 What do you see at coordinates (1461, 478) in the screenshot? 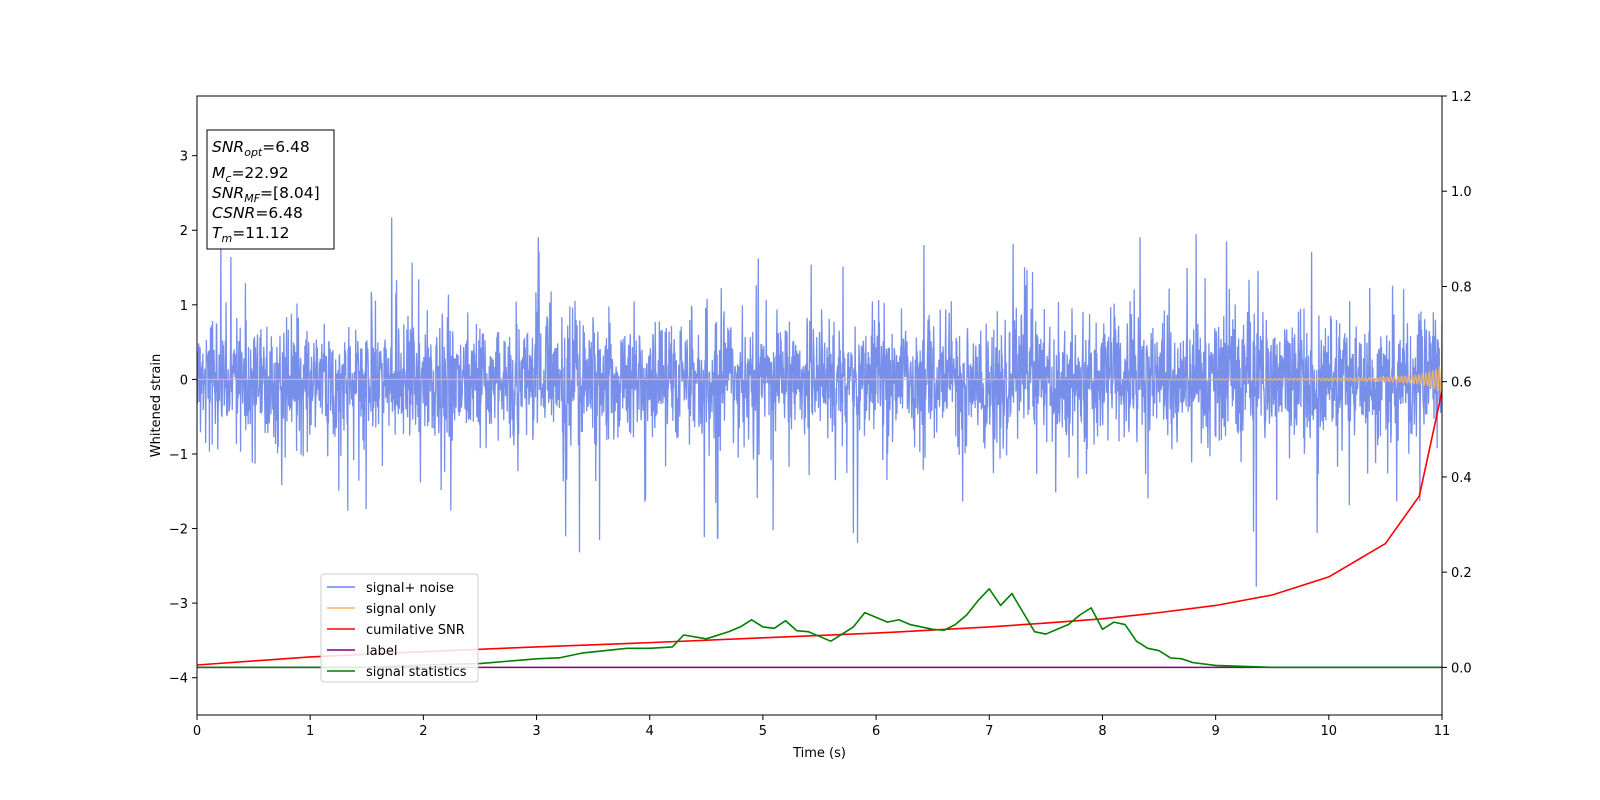
I see `y2-tick-label-0.4: 0.4` at bounding box center [1461, 478].